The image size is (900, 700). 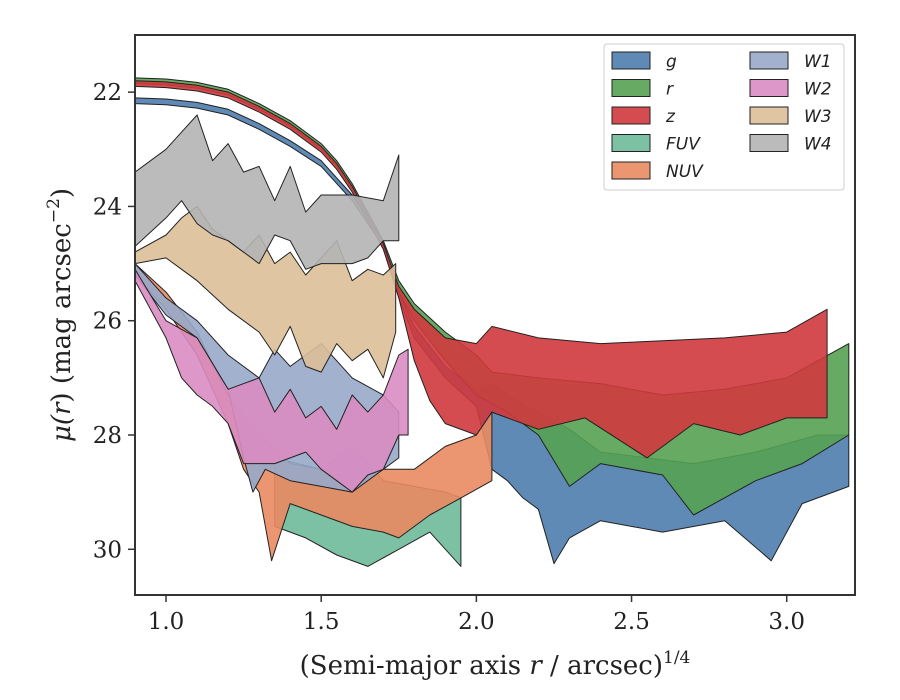 What do you see at coordinates (631, 115) in the screenshot?
I see `legend-swatch-z` at bounding box center [631, 115].